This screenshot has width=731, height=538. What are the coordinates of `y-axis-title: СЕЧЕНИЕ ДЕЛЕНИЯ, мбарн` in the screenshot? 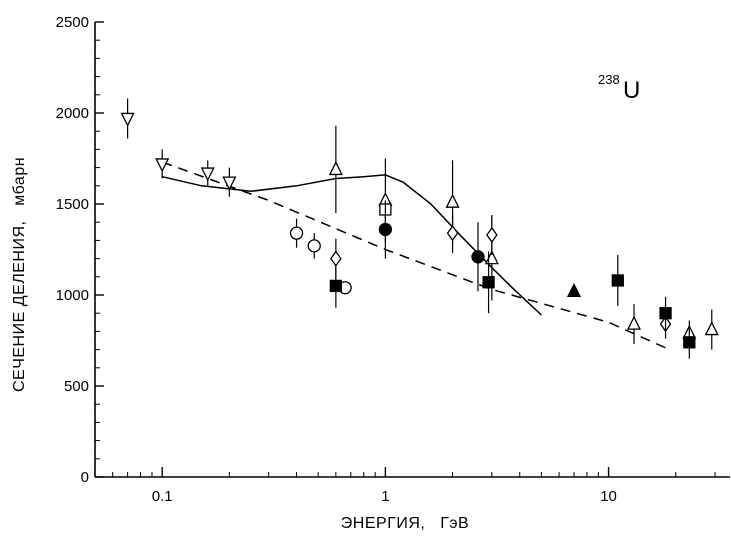 It's located at (19, 274).